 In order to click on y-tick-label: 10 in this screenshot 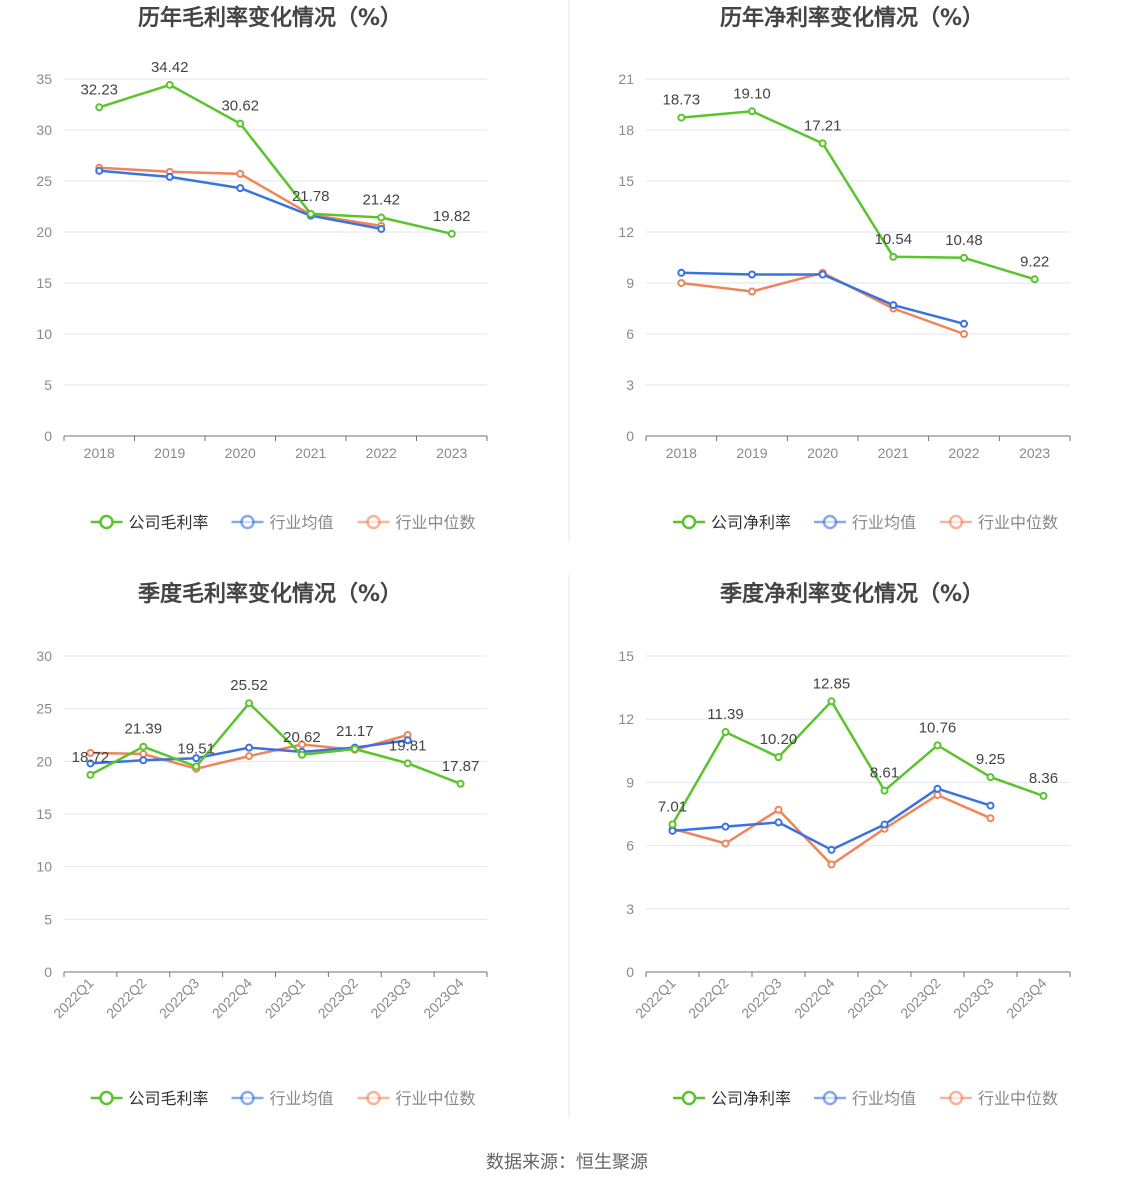, I will do `click(44, 867)`.